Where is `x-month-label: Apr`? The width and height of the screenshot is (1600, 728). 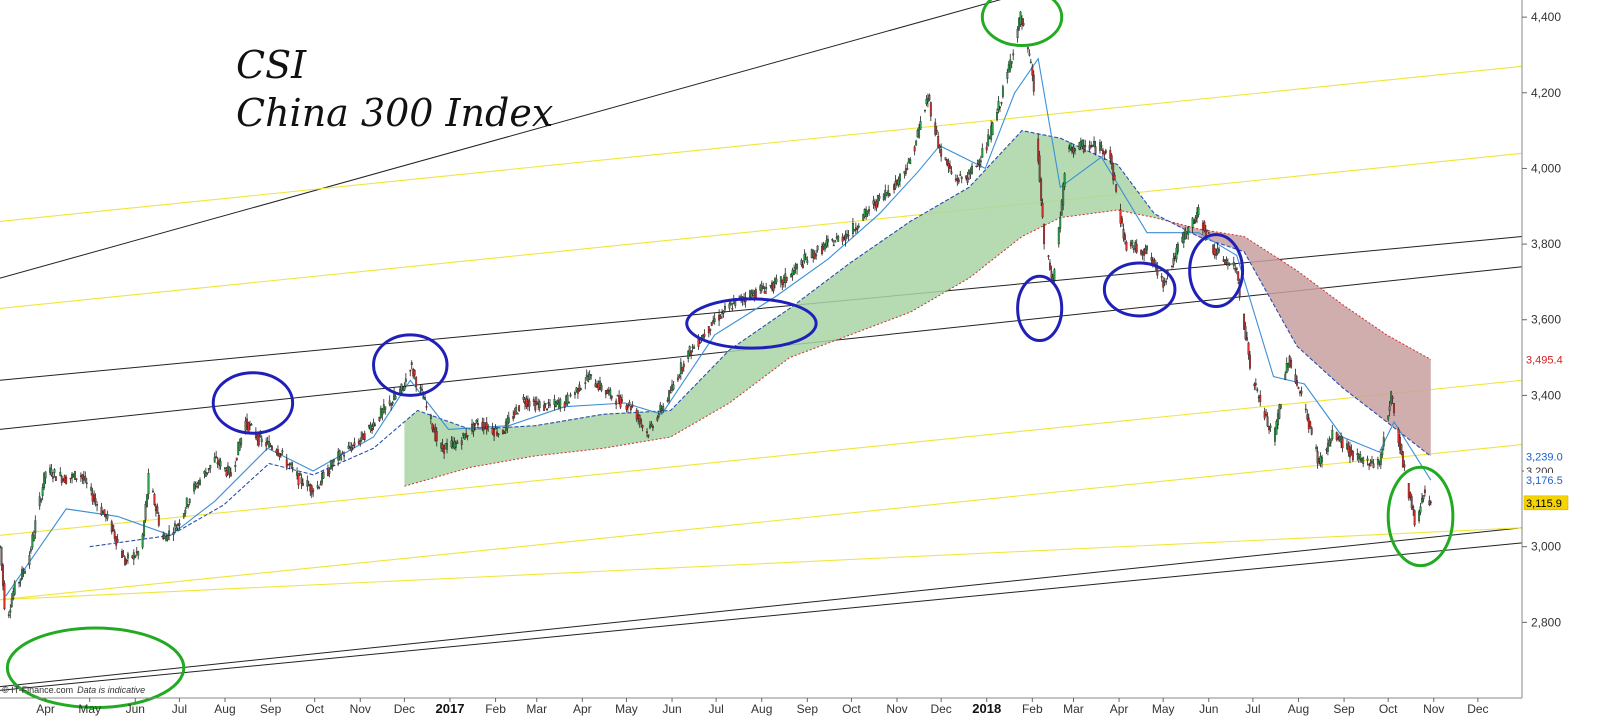
x-month-label: Apr is located at coordinates (1119, 709).